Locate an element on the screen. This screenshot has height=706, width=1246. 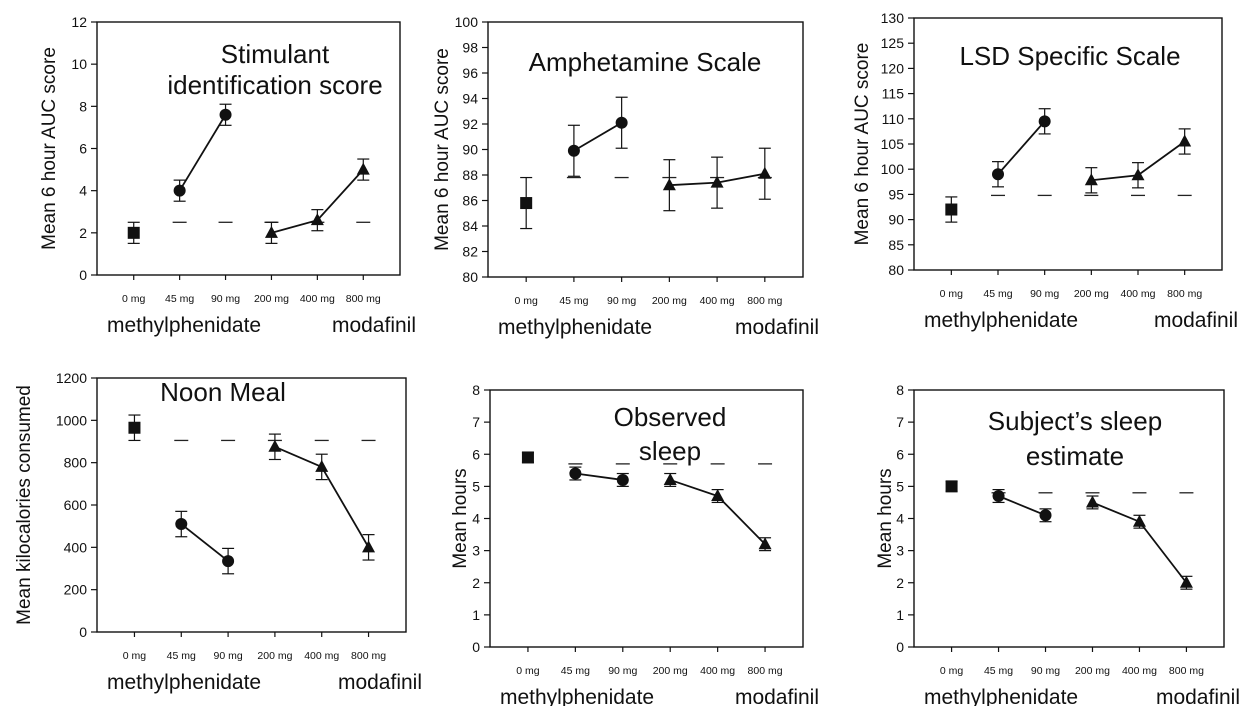
chart6-y-tick-label: 6 is located at coordinates (900, 454).